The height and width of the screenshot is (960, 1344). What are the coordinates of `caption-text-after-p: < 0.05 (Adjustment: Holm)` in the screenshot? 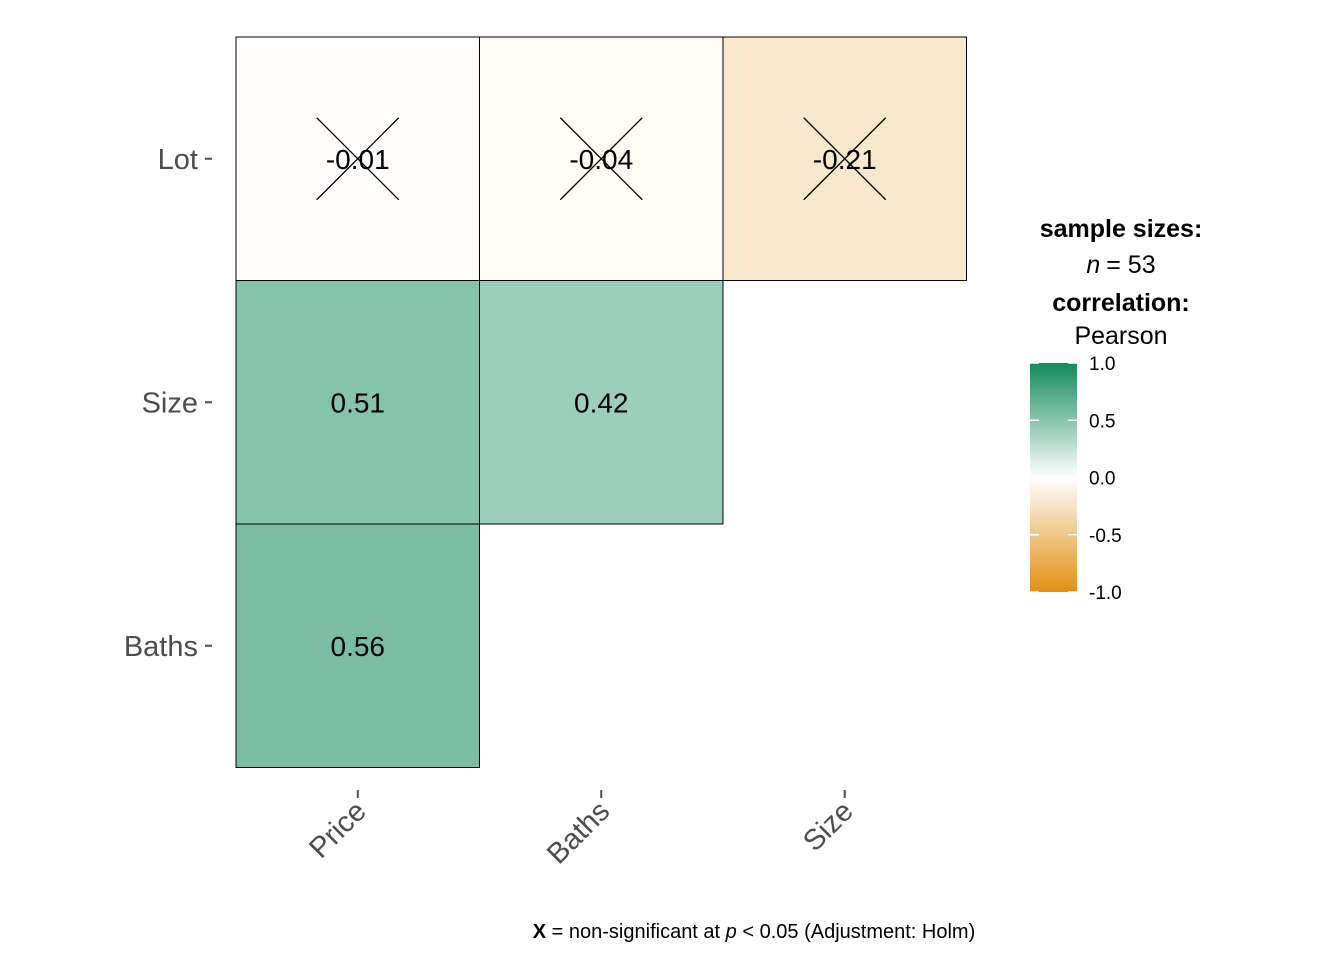 It's located at (856, 932).